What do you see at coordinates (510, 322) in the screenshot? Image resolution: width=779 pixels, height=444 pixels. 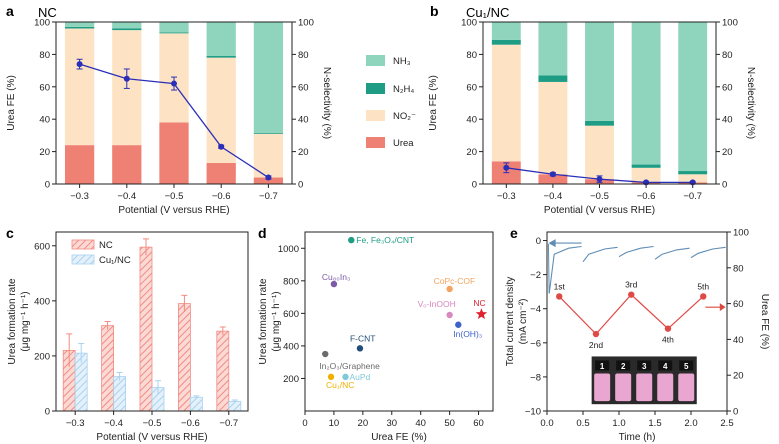 I see `ylabel-e: Total current density` at bounding box center [510, 322].